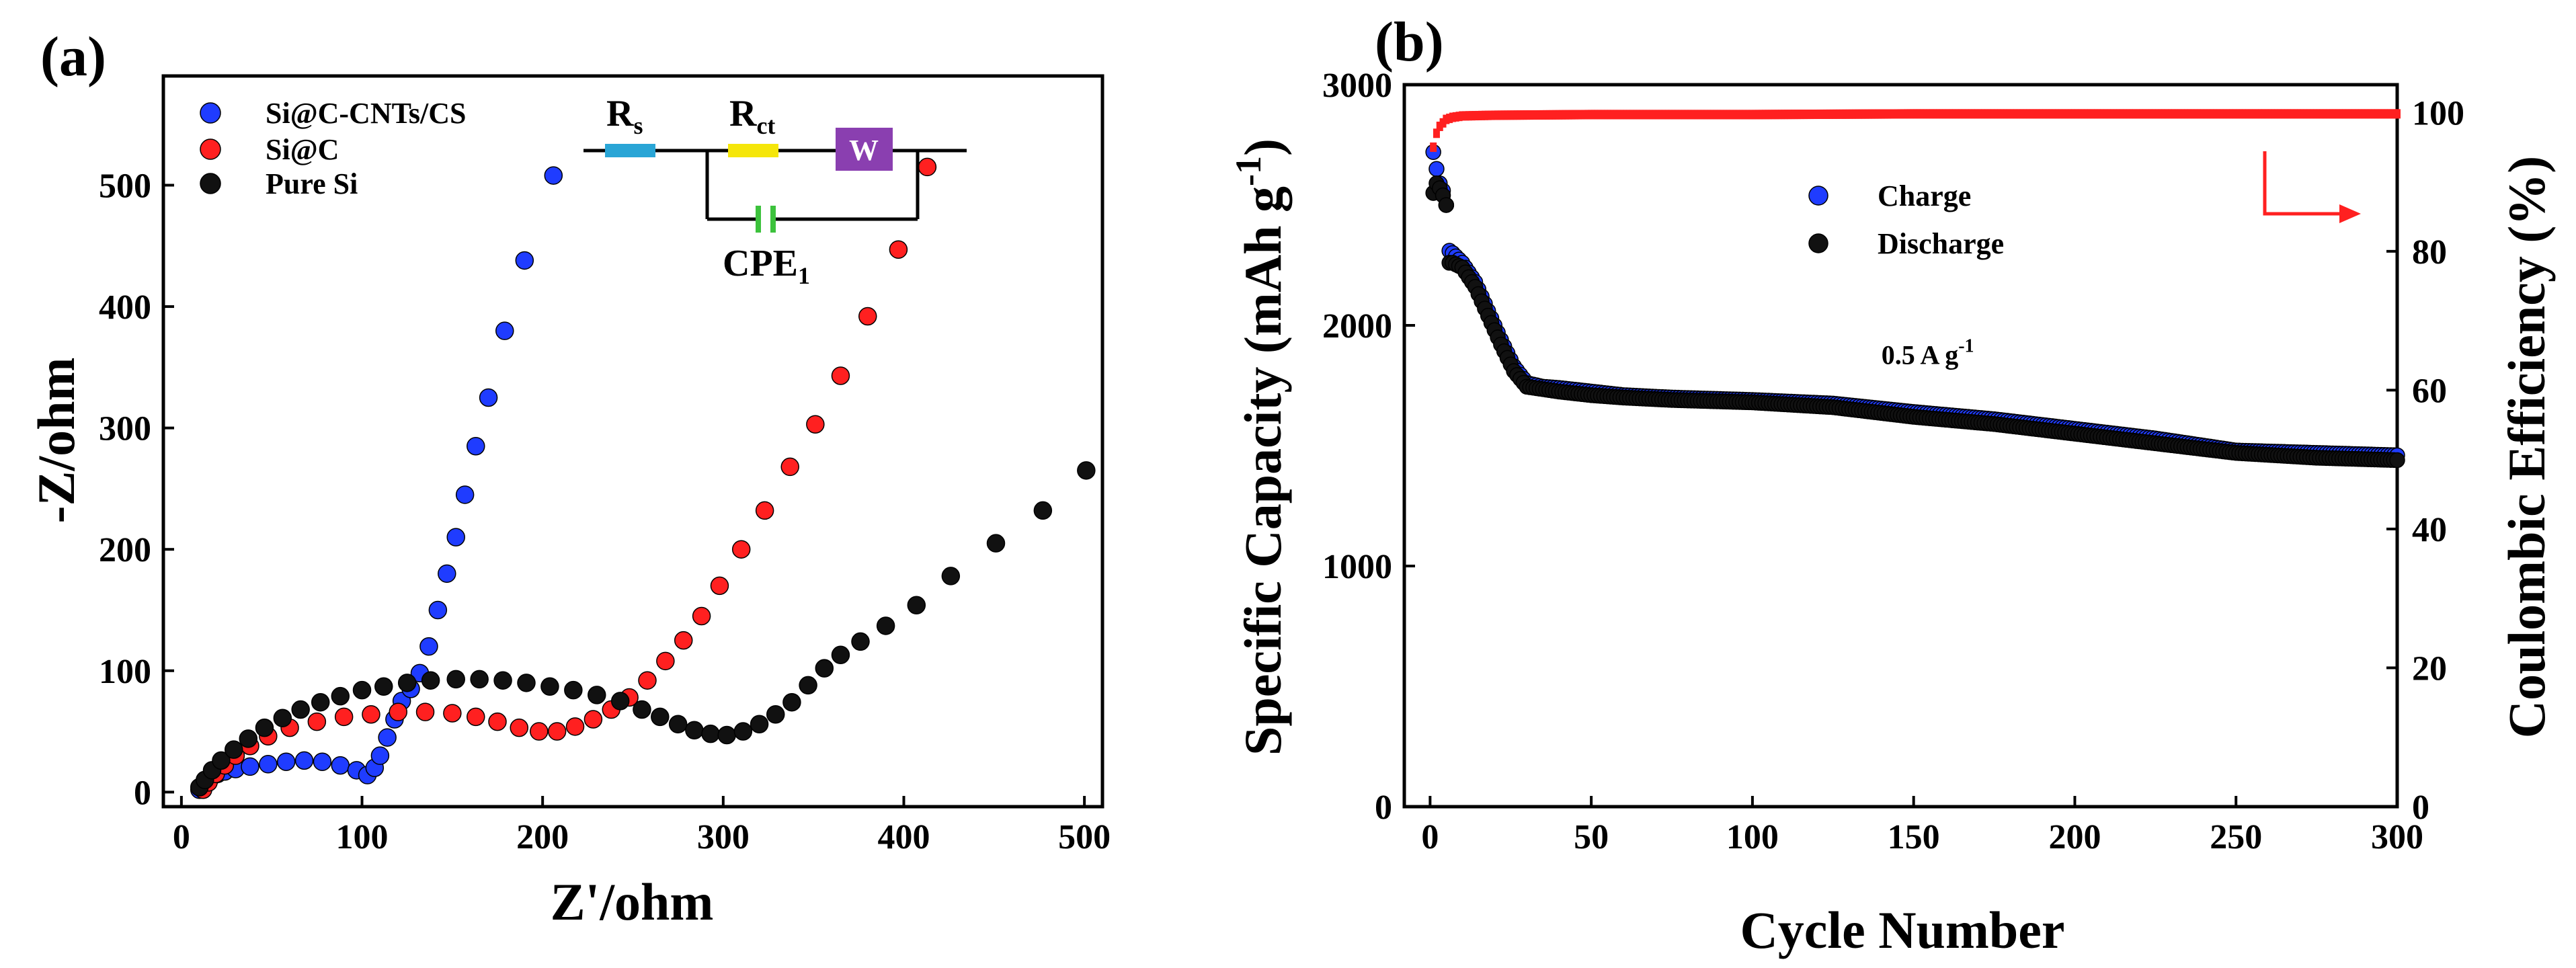 The image size is (2576, 968). What do you see at coordinates (1902, 930) in the screenshot?
I see `x-axis-label-b: Cycle Number` at bounding box center [1902, 930].